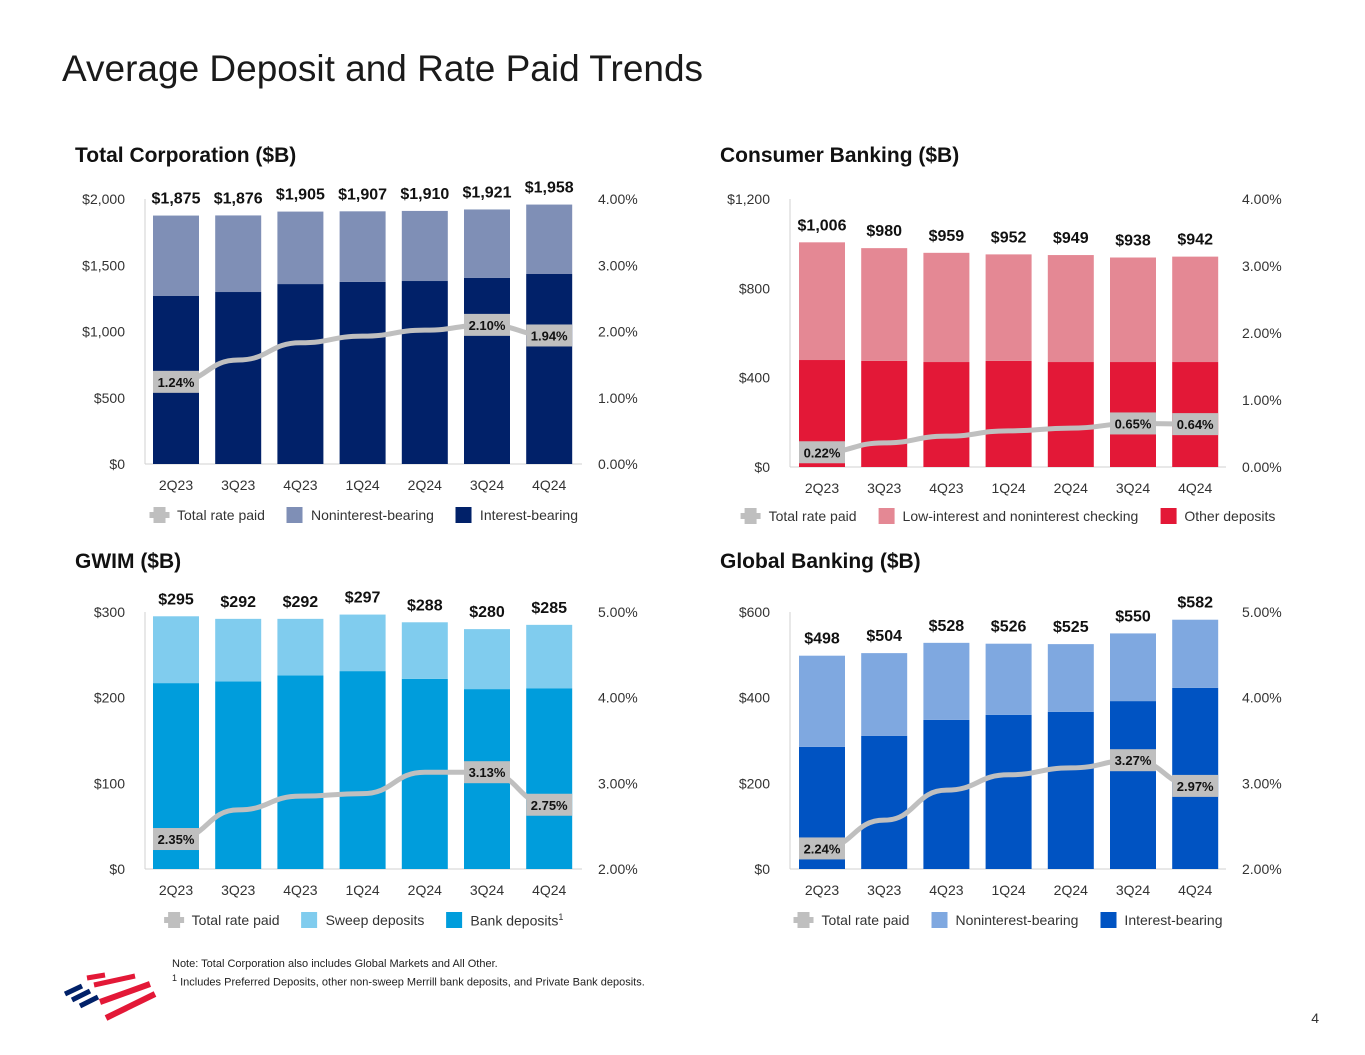 Image resolution: width=1365 pixels, height=1055 pixels. What do you see at coordinates (238, 890) in the screenshot?
I see `x-tick-label: 3Q23` at bounding box center [238, 890].